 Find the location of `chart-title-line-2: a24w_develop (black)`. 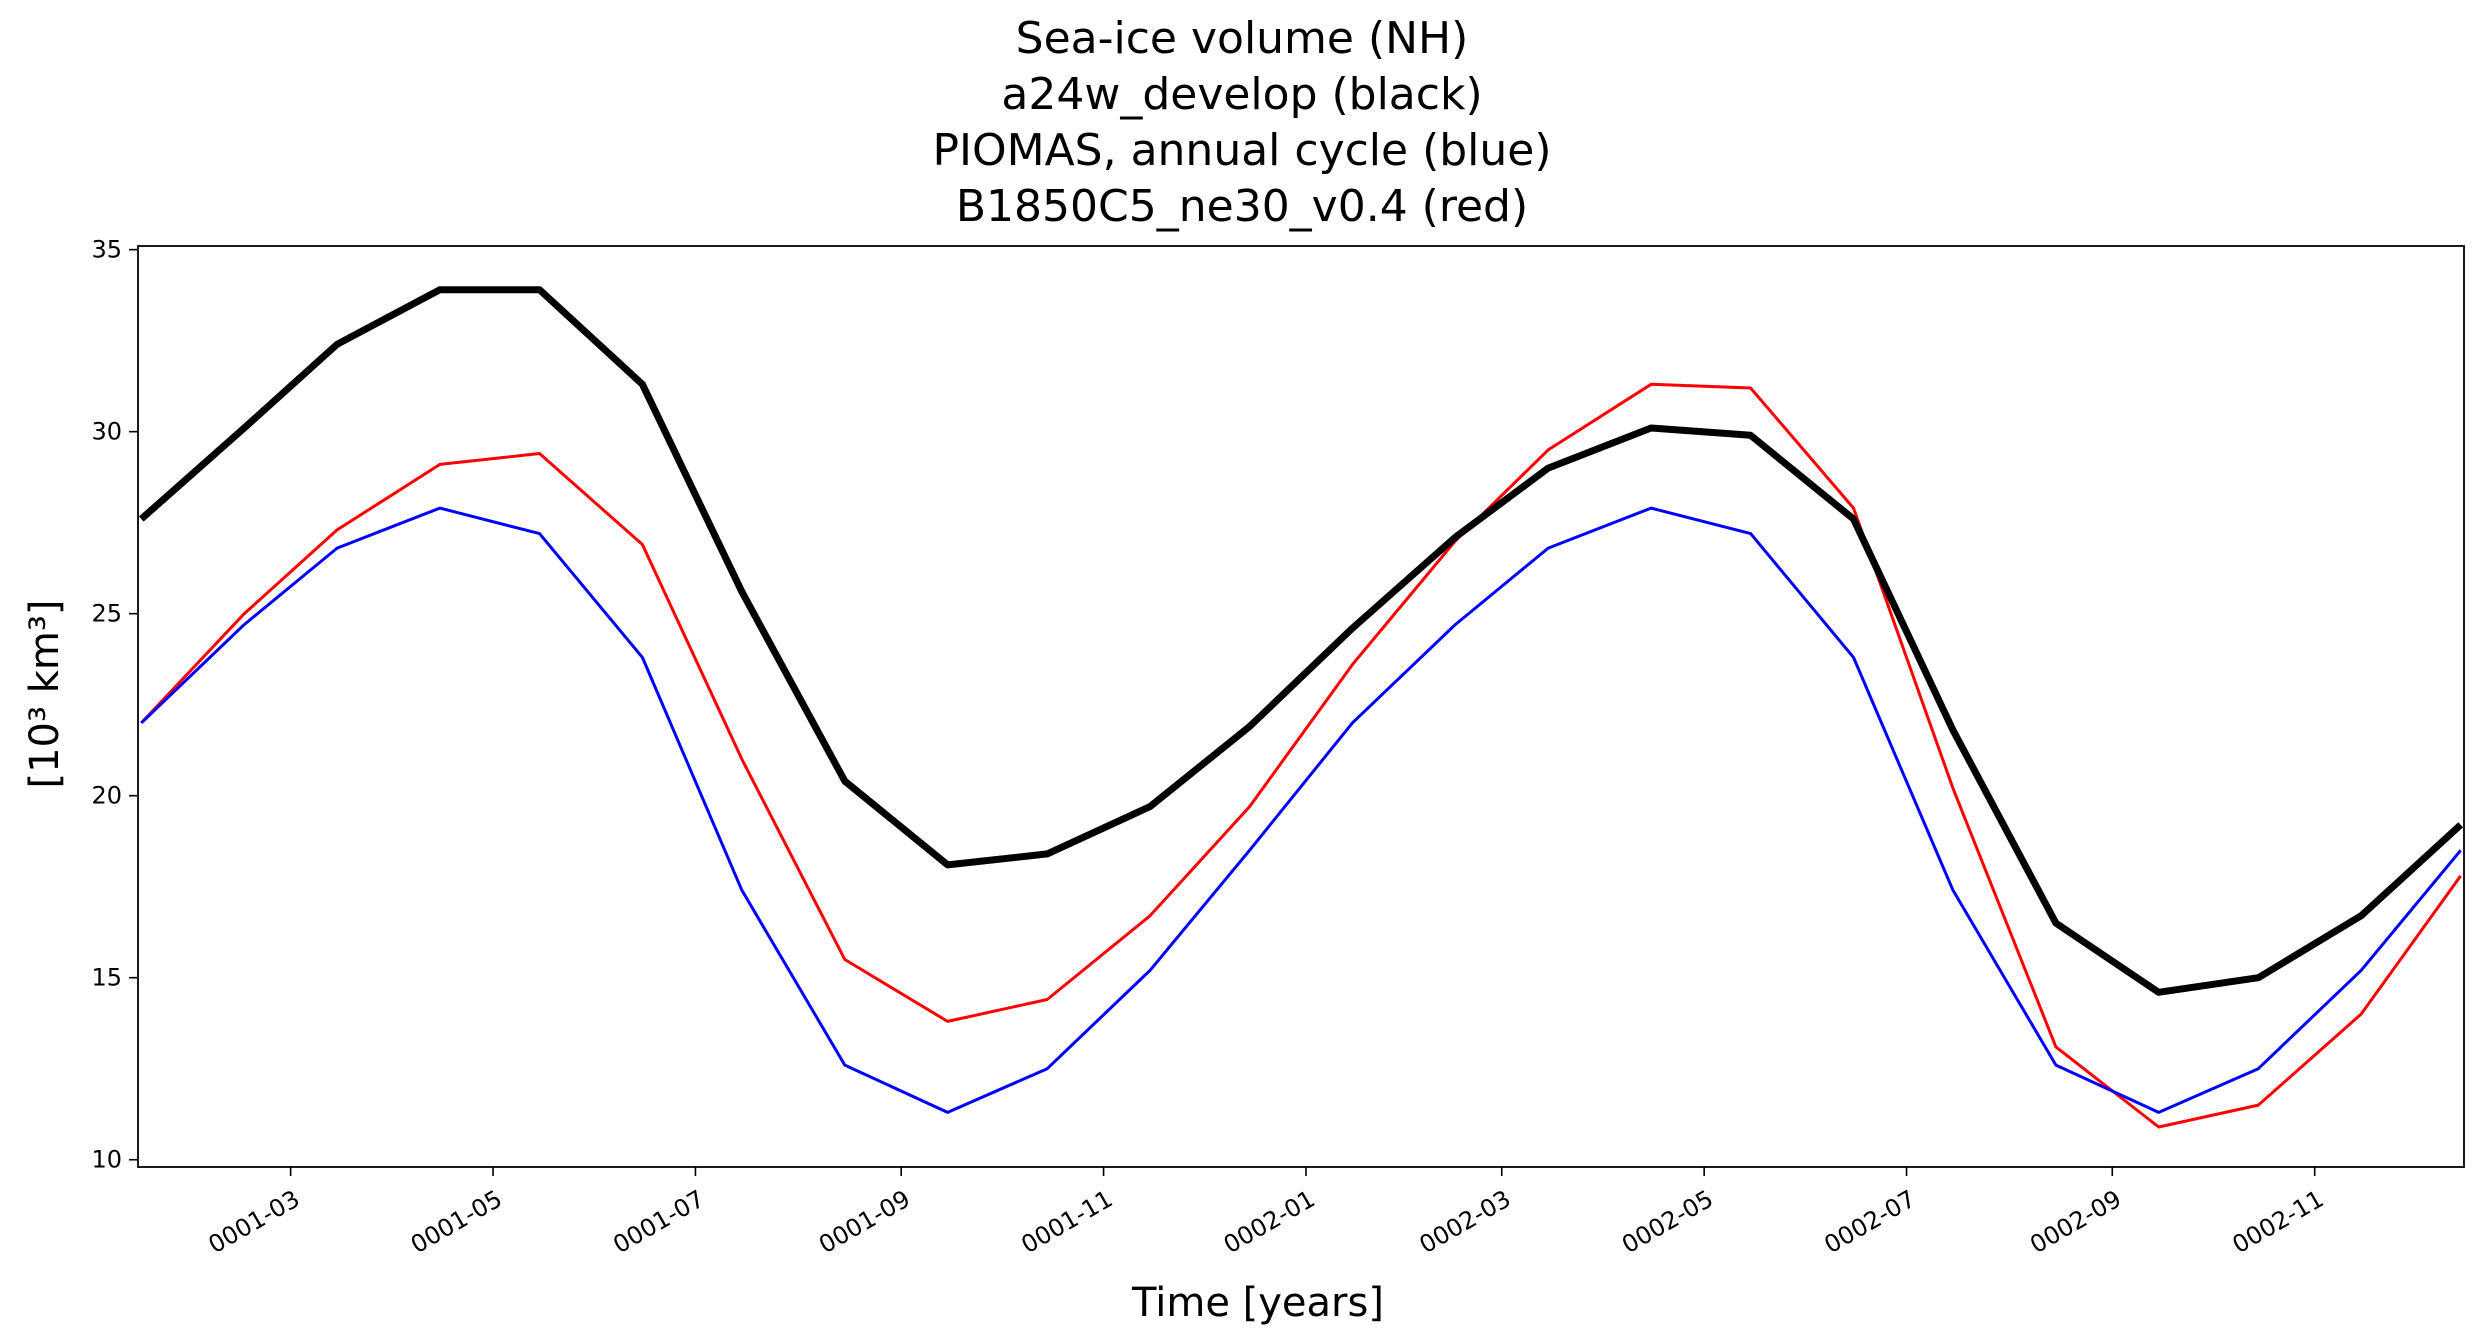

chart-title-line-2: a24w_develop (black) is located at coordinates (1241, 94).